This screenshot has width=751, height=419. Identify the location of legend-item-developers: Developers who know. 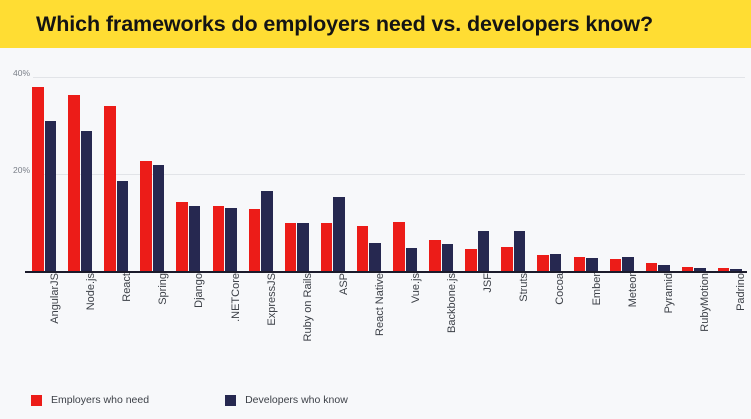
(286, 400).